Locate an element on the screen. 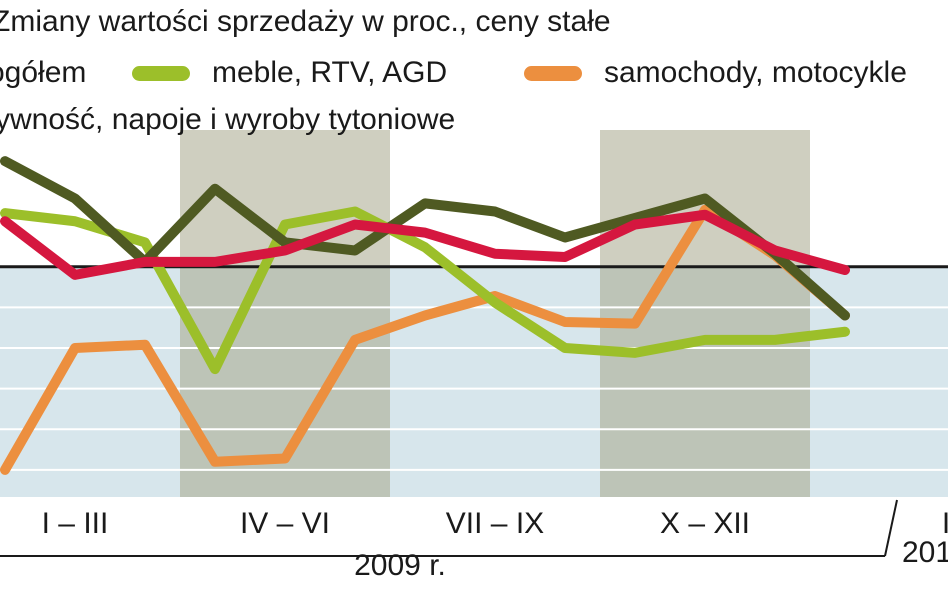  x-tick-label: VII – IX is located at coordinates (495, 523).